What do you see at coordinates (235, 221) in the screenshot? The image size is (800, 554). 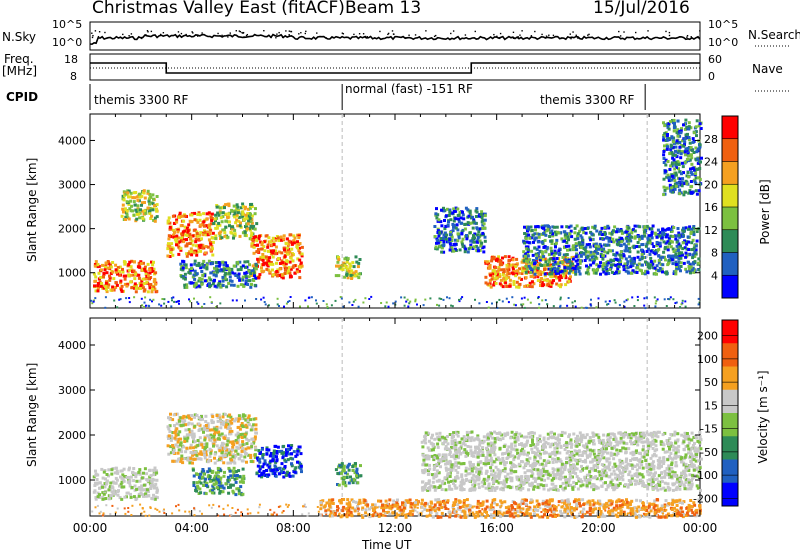 I see `power-echo-region` at bounding box center [235, 221].